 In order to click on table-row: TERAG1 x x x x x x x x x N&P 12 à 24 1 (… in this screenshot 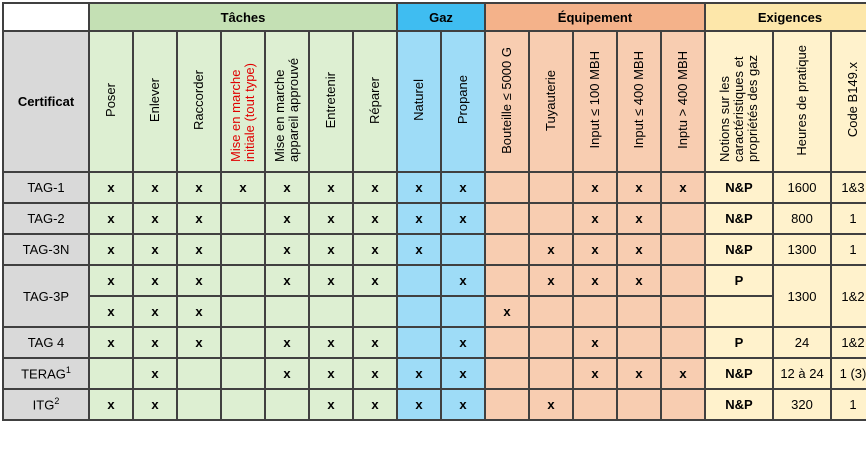, I will do `click(434, 373)`.